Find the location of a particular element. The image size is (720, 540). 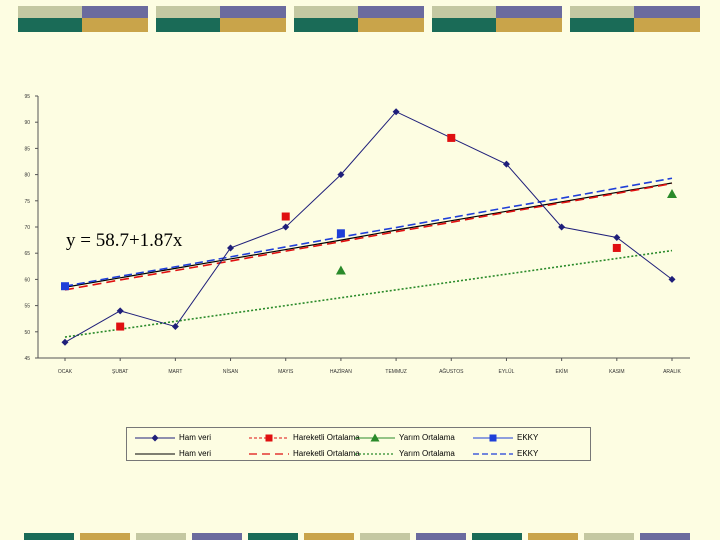

series-line is located at coordinates (368, 293).